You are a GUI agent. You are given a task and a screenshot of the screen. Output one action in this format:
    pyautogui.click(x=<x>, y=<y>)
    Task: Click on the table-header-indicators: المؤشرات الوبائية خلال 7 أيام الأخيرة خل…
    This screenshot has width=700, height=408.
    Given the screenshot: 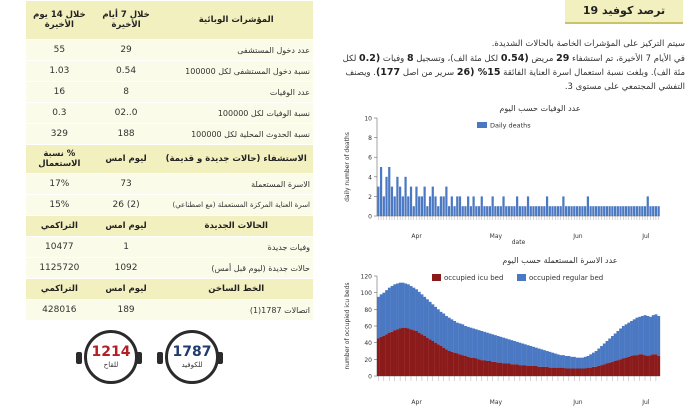 What is the action you would take?
    pyautogui.click(x=169, y=20)
    